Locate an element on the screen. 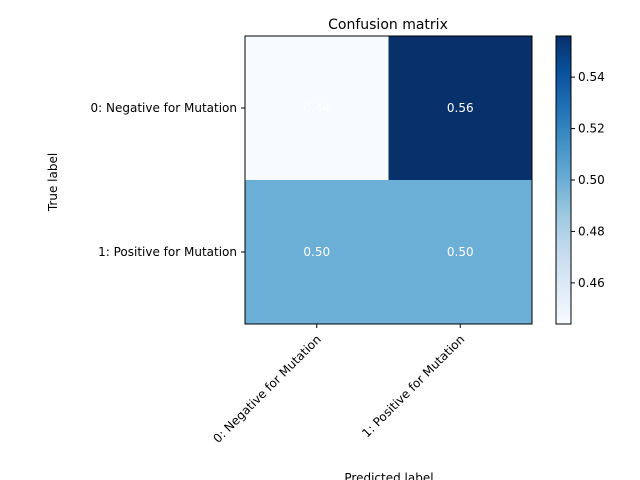  y-axis-label: True label is located at coordinates (53, 182).